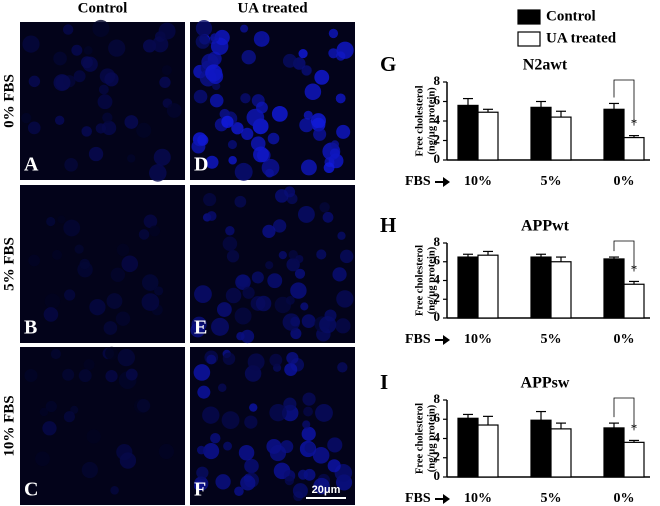 This screenshot has width=660, height=506. What do you see at coordinates (200, 490) in the screenshot?
I see `panel-letter: F` at bounding box center [200, 490].